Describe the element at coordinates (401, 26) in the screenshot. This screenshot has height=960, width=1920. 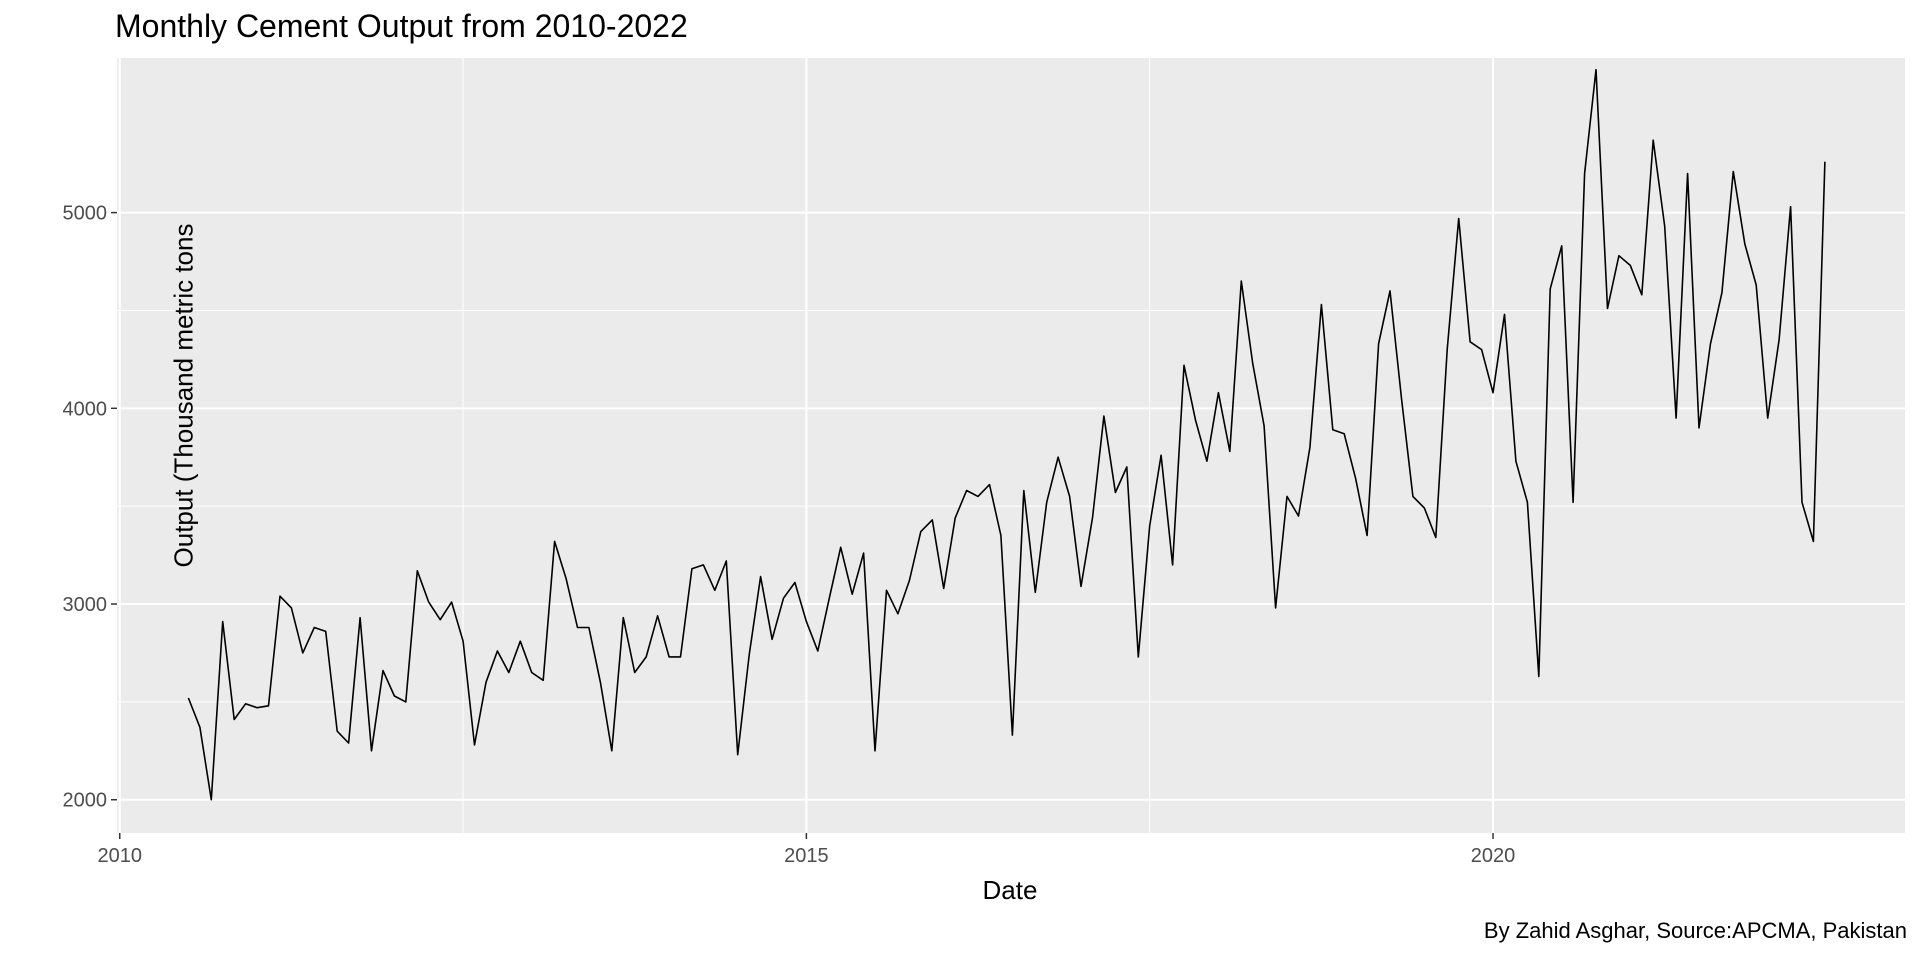
I see `chart-title: Monthly Cement Output from 2010-2022` at that location.